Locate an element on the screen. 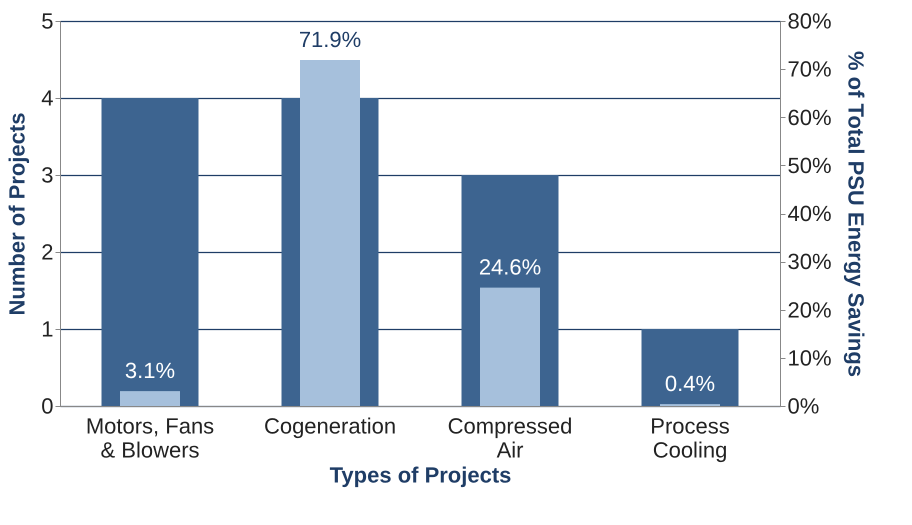  y2-tick-label: 0% is located at coordinates (804, 406).